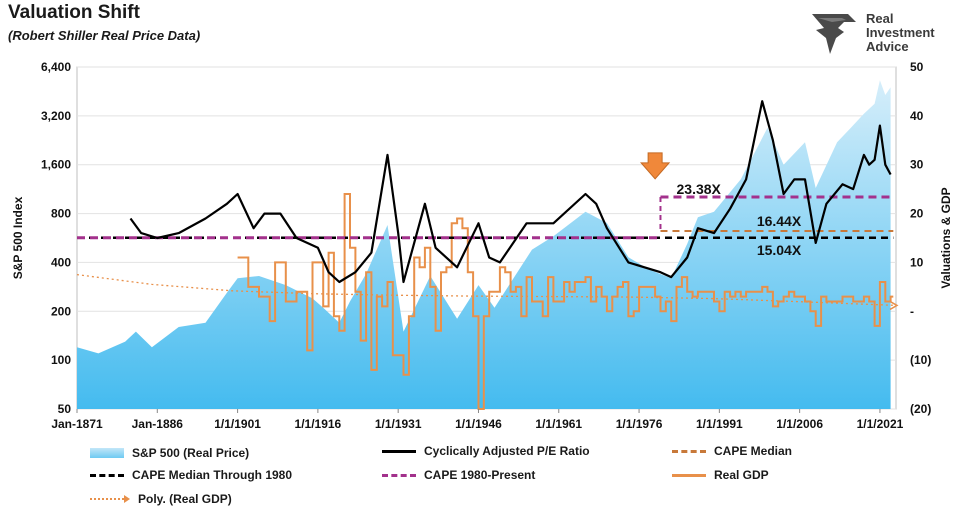 The image size is (964, 517). What do you see at coordinates (880, 18) in the screenshot?
I see `brand-line-1: Real` at bounding box center [880, 18].